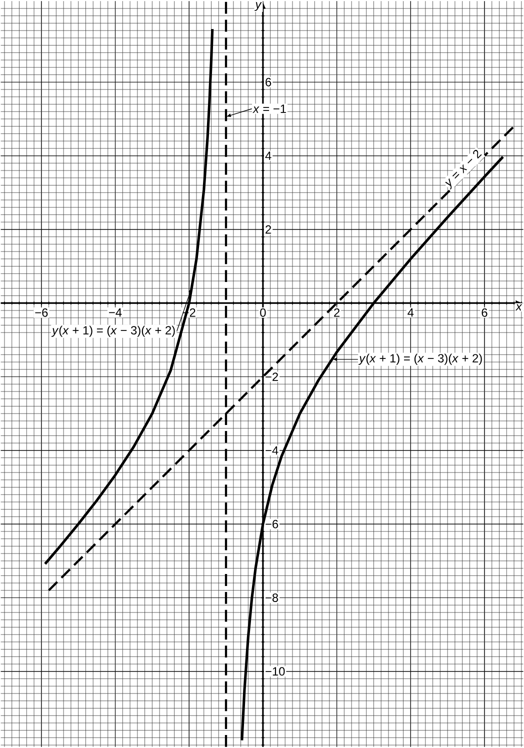 The image size is (524, 748). I want to click on x-tick-label: −4, so click(115, 312).